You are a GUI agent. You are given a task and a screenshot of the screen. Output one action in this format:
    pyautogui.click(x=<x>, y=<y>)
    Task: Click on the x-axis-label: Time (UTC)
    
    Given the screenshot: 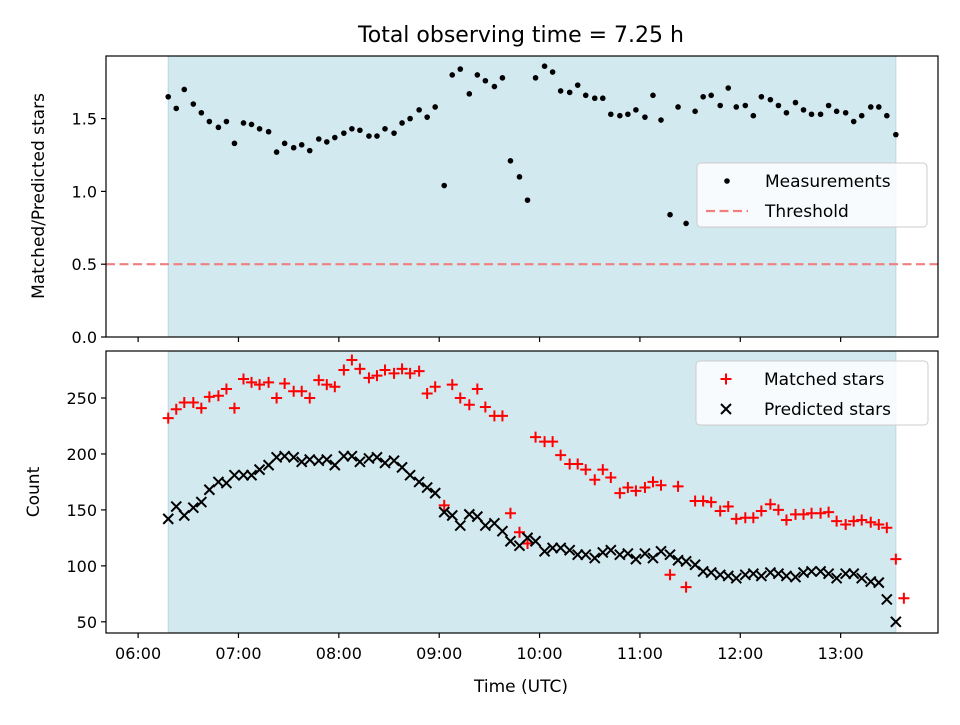 What is the action you would take?
    pyautogui.click(x=520, y=687)
    